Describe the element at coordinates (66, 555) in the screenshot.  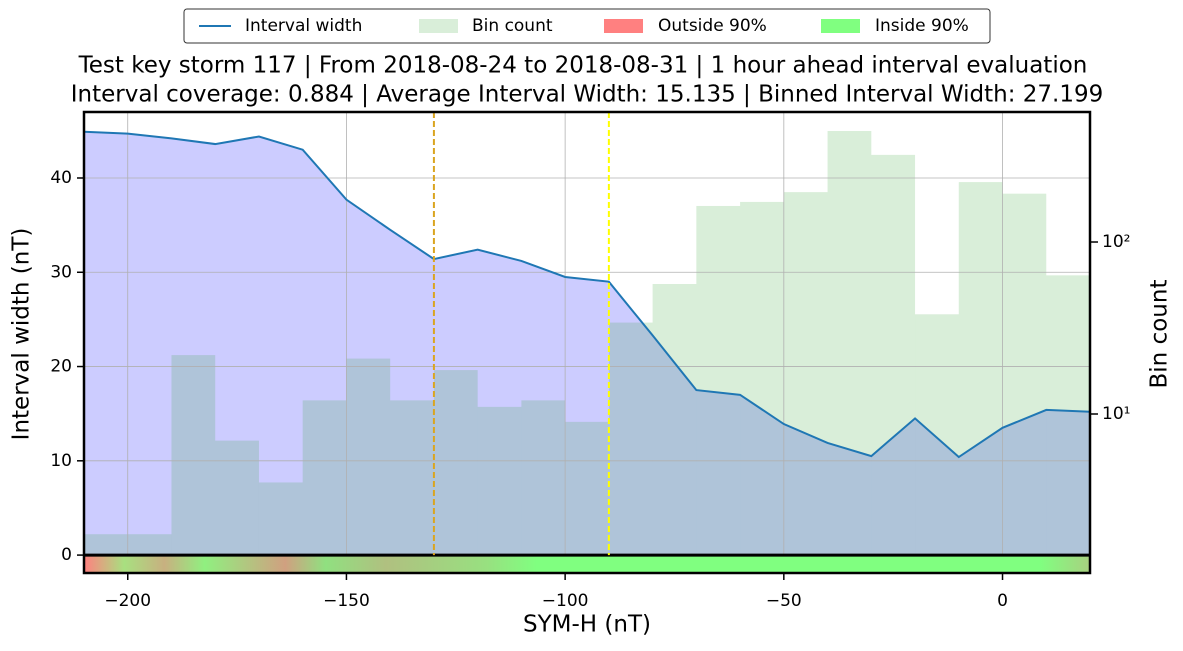
I see `y-tick-label: 0` at that location.